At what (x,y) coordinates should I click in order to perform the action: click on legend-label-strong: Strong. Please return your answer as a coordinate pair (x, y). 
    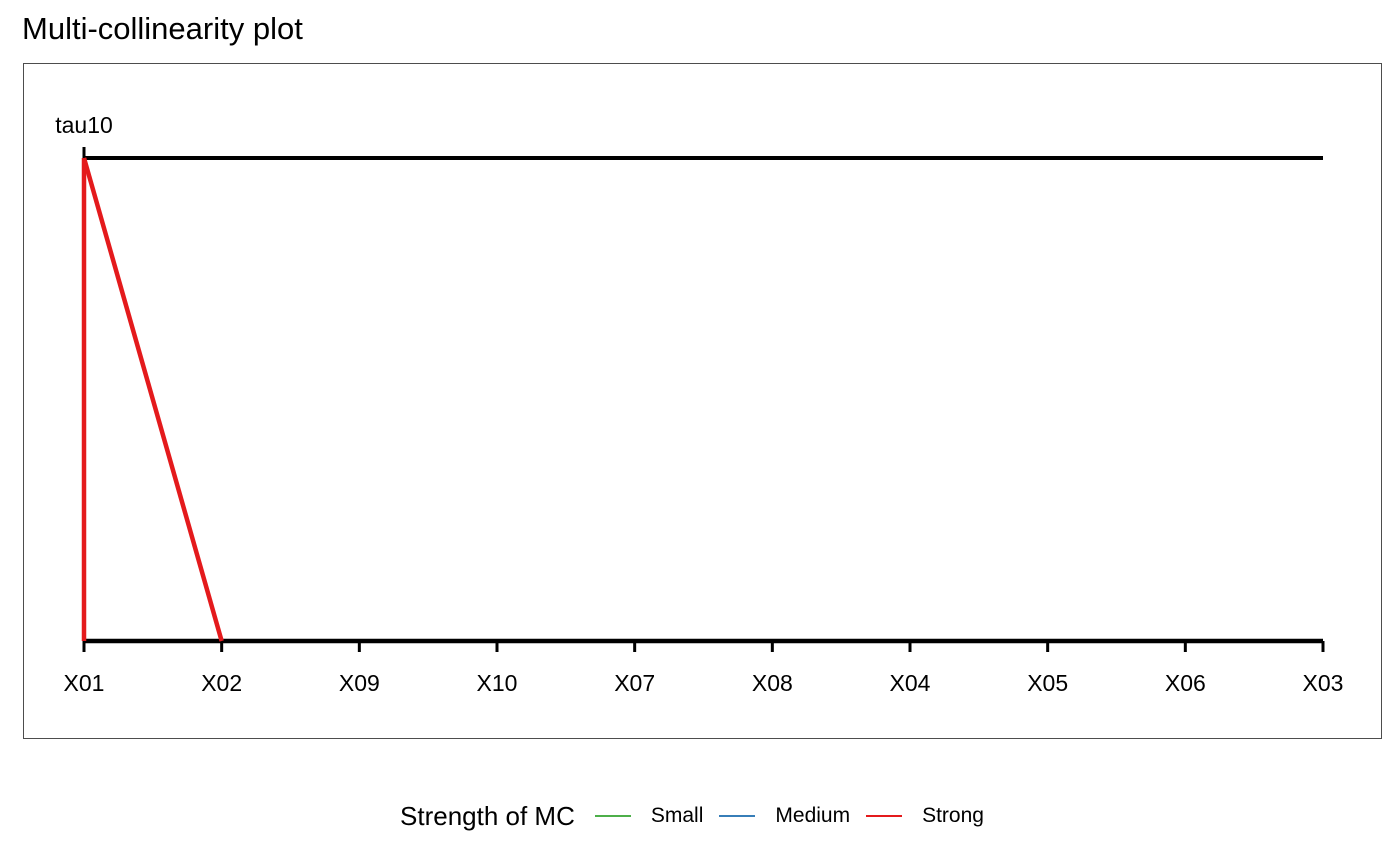
    Looking at the image, I should click on (953, 815).